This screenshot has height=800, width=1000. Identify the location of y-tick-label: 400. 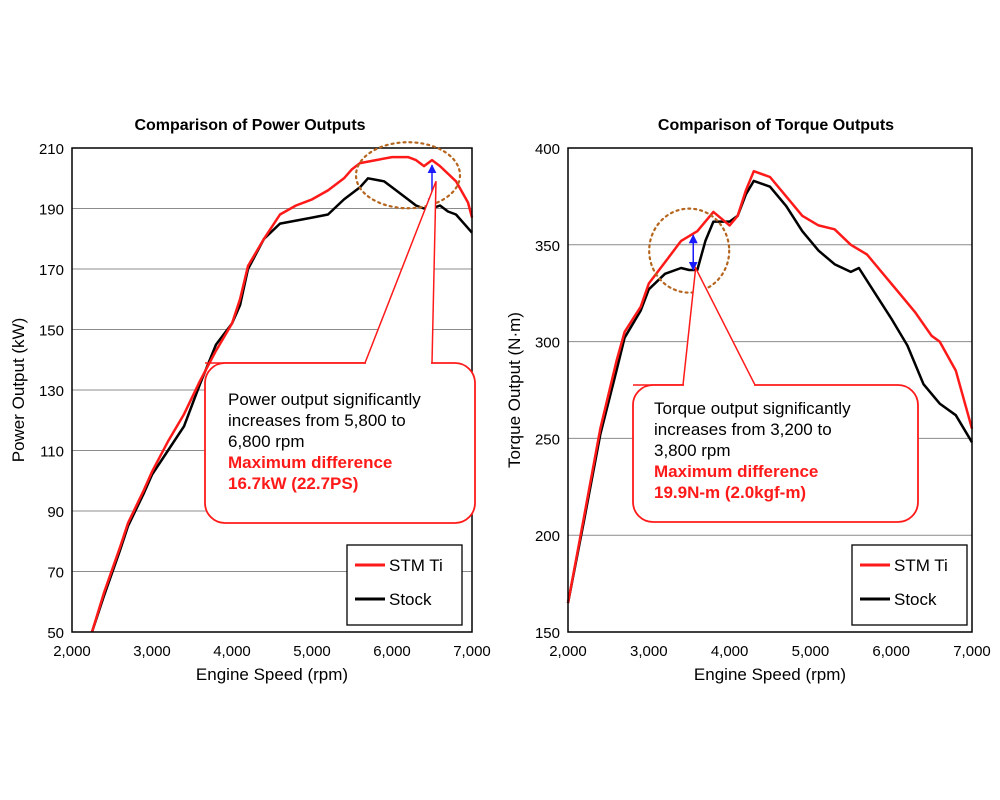
(547, 149).